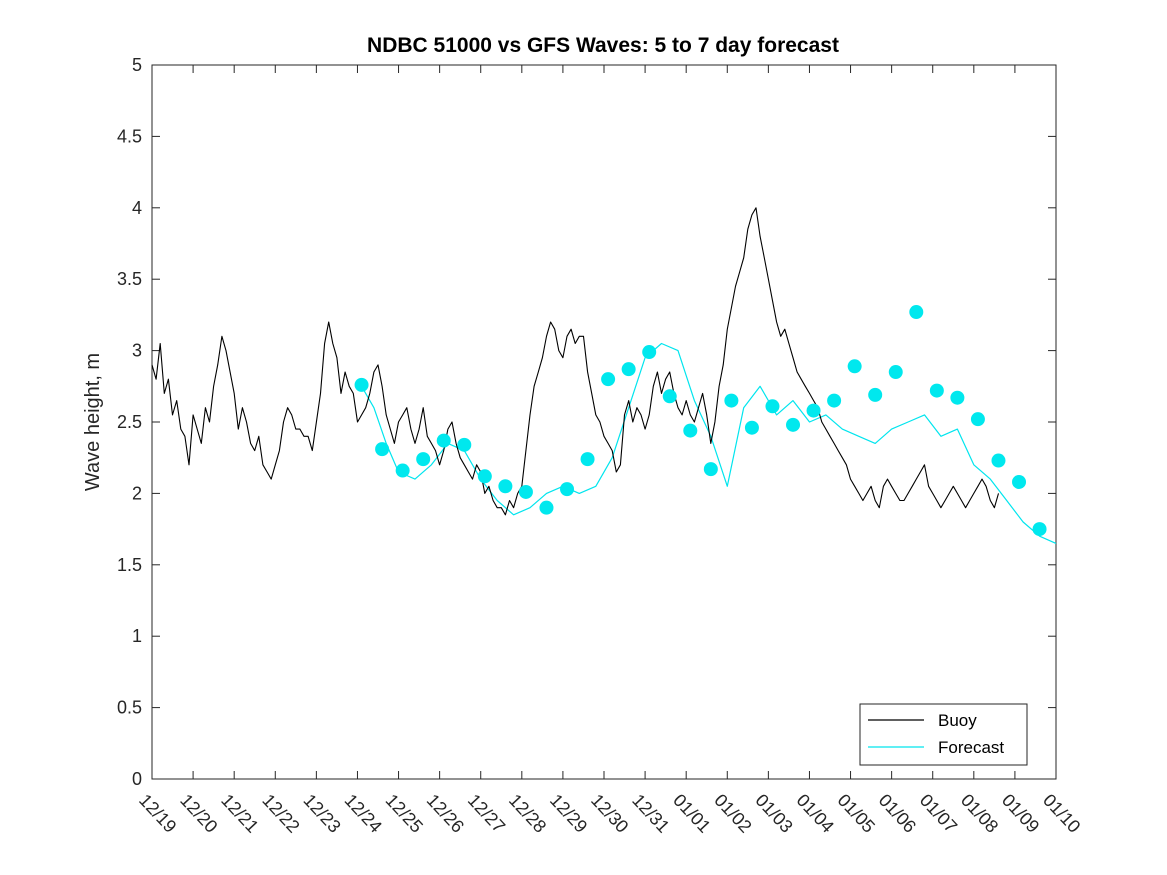 This screenshot has width=1167, height=875. Describe the element at coordinates (129, 422) in the screenshot. I see `y-tick-label: 2.5` at that location.